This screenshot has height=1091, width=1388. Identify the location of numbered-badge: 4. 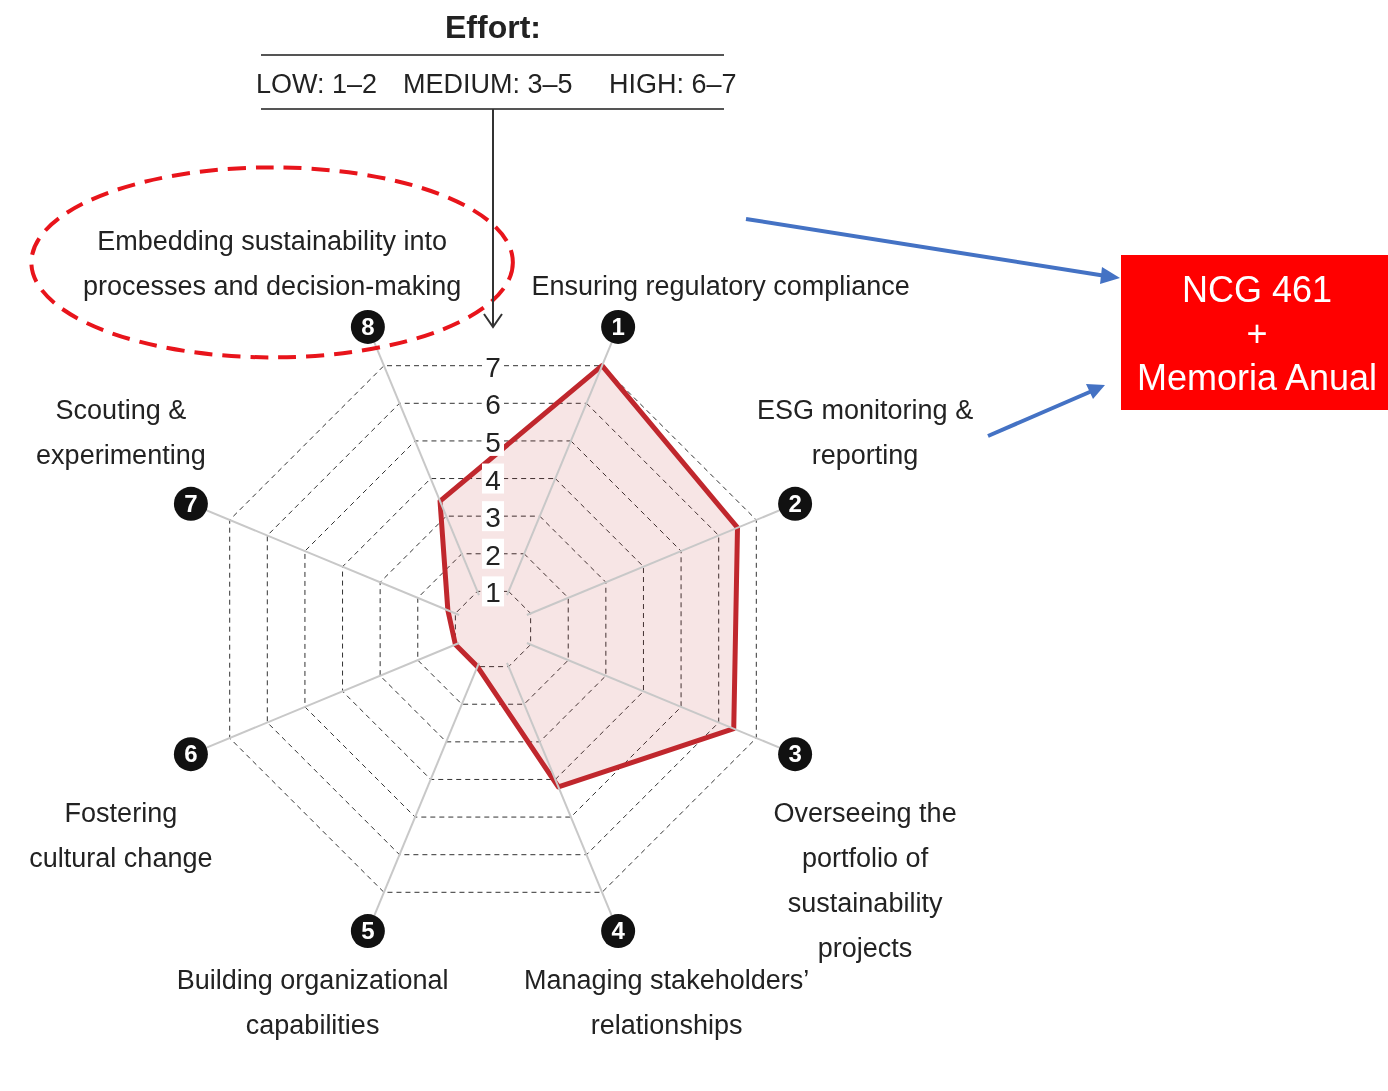
(618, 931).